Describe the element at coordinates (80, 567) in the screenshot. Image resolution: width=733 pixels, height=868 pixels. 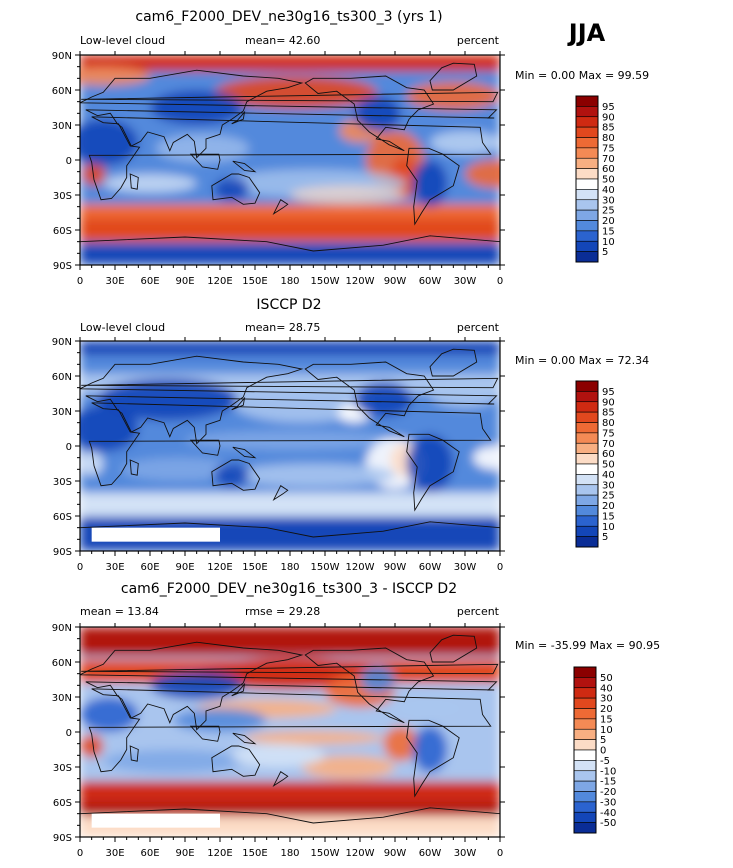
I see `x-tick-label: 0` at that location.